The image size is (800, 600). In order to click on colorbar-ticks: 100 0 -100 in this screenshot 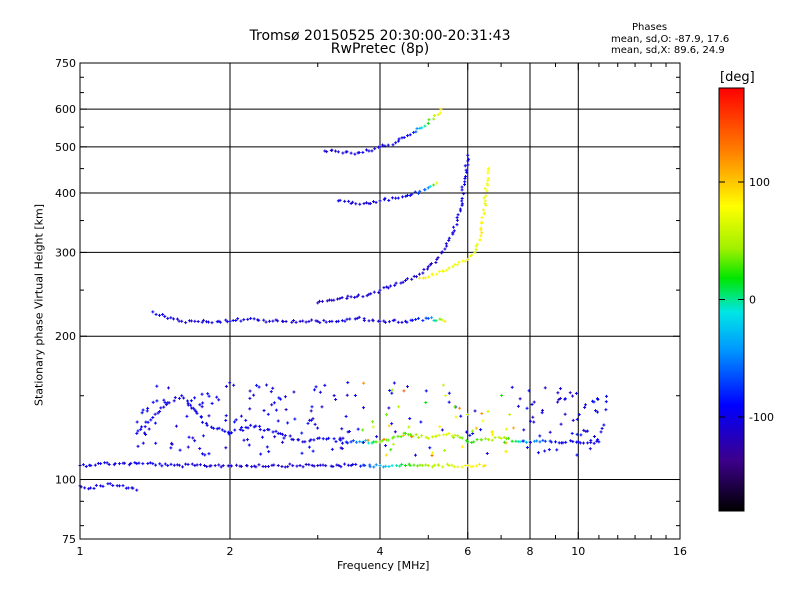, I will do `click(746, 300)`.